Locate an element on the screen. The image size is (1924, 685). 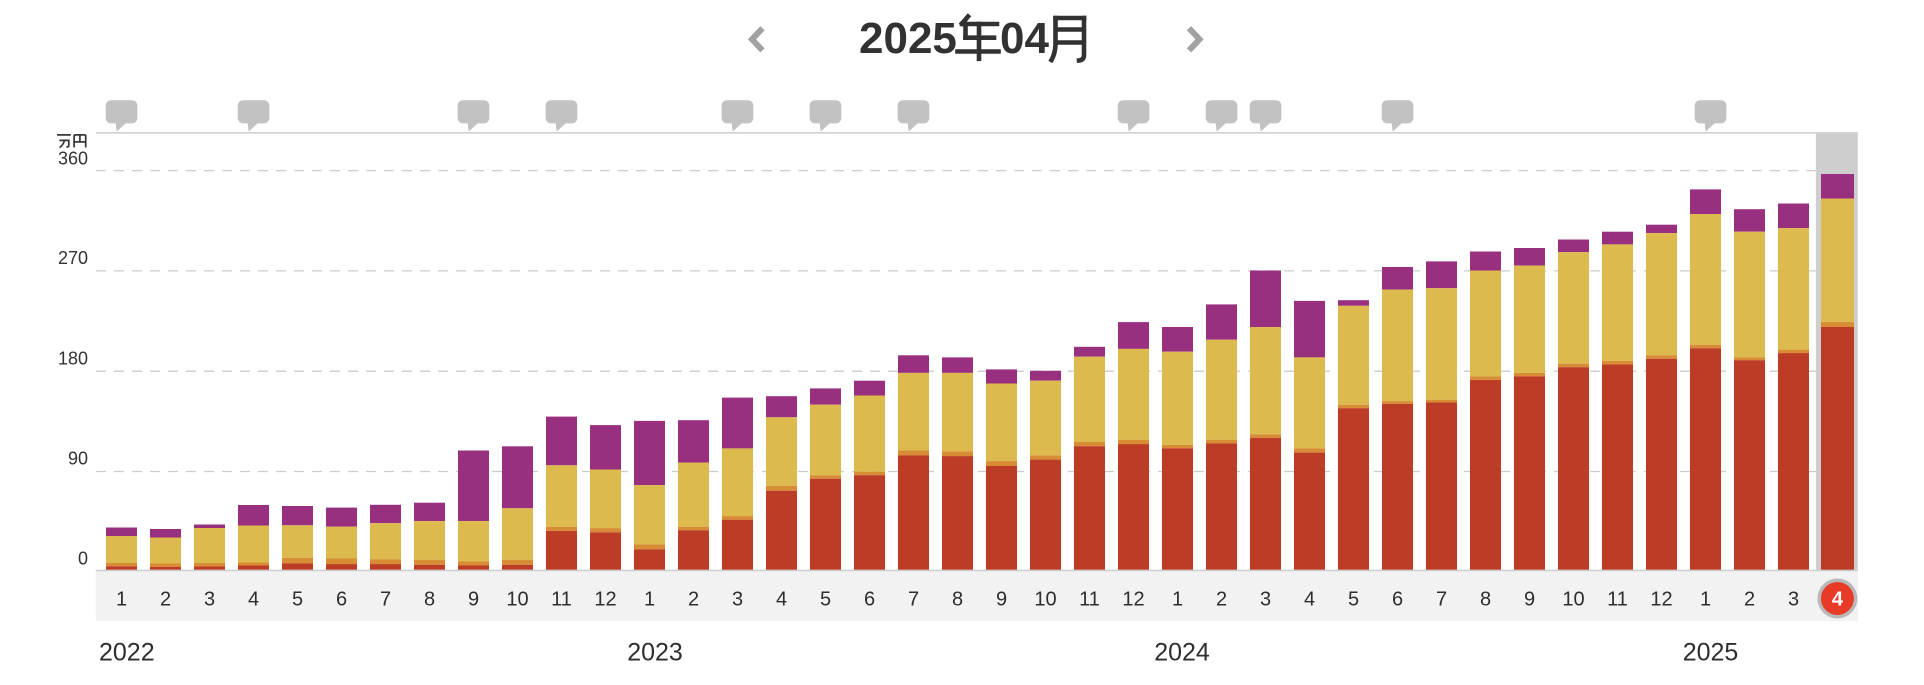
svg-text: 2022 is located at coordinates (127, 653).